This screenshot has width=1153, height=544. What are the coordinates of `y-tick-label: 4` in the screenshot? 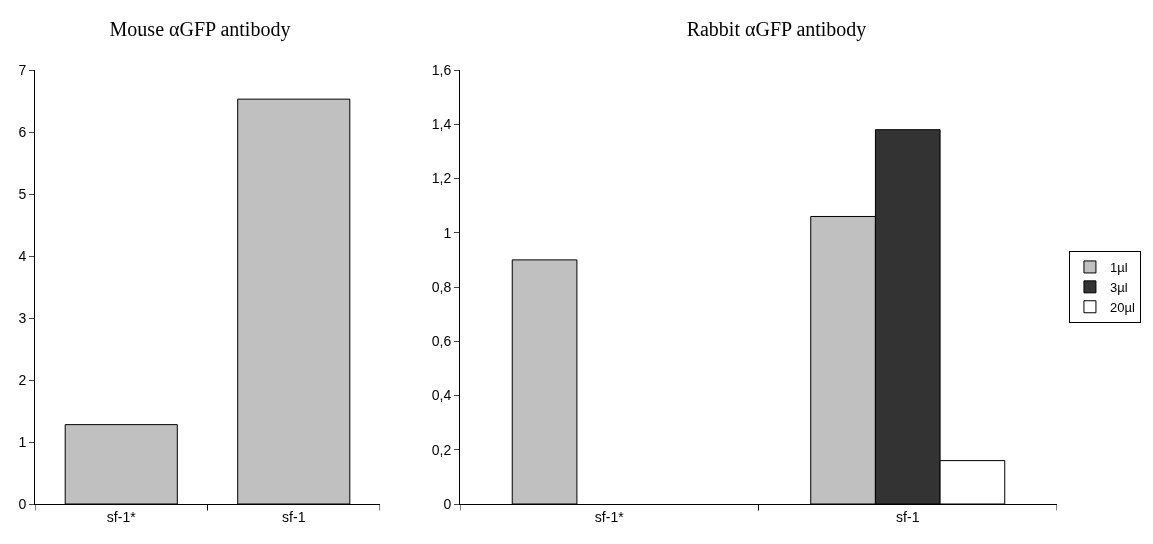 It's located at (22, 255).